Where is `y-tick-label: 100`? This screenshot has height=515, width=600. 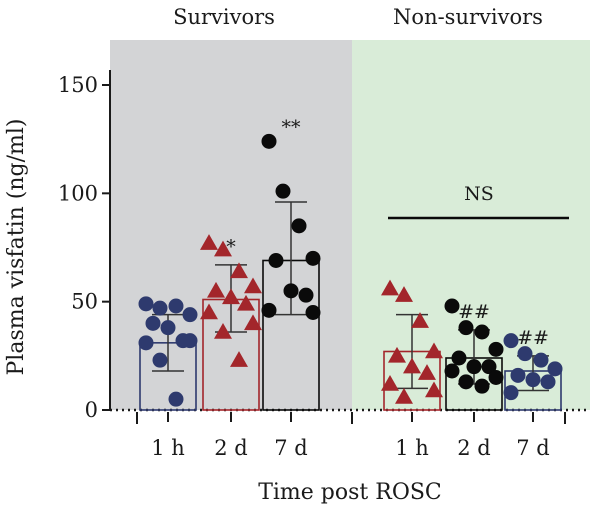
y-tick-label: 100 is located at coordinates (78, 193).